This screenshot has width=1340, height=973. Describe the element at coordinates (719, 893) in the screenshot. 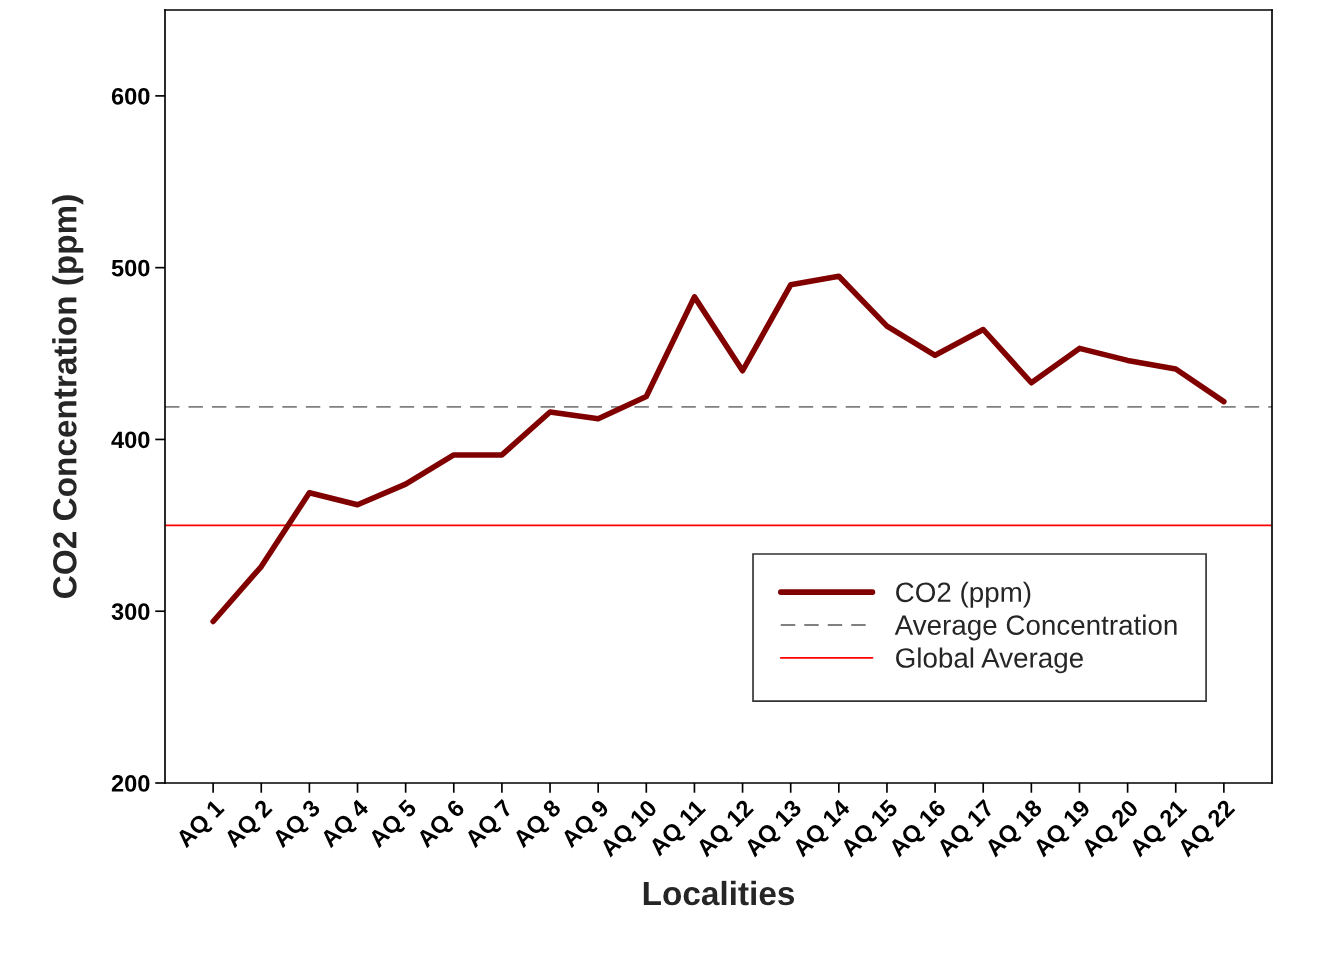

I see `x-axis-title: Localities` at that location.